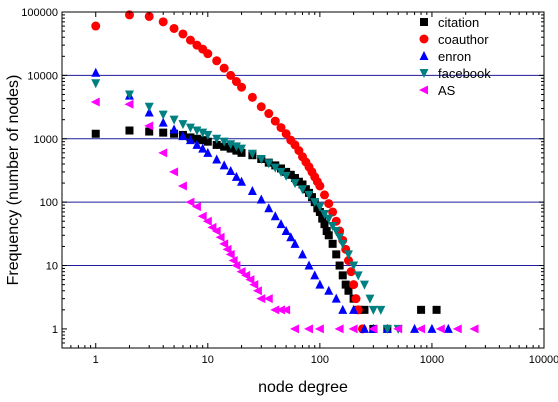 The image size is (558, 402). What do you see at coordinates (424, 73) in the screenshot?
I see `legend-marker-facebook` at bounding box center [424, 73].